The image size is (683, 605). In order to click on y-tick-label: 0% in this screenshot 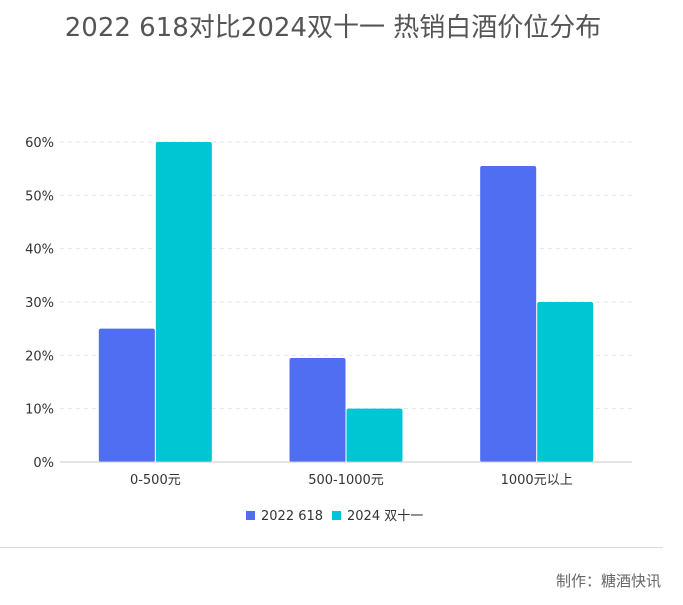, I will do `click(43, 463)`.